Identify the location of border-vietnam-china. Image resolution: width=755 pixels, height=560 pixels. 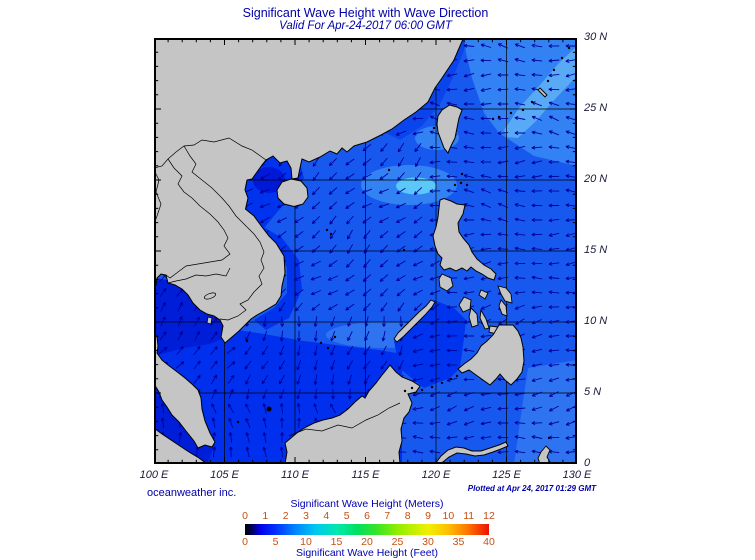
(210, 153).